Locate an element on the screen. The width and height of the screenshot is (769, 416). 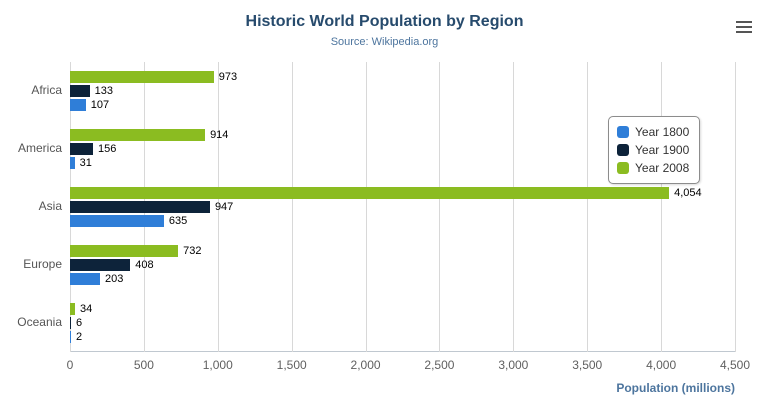
bar-year-1800-africa is located at coordinates (78, 105).